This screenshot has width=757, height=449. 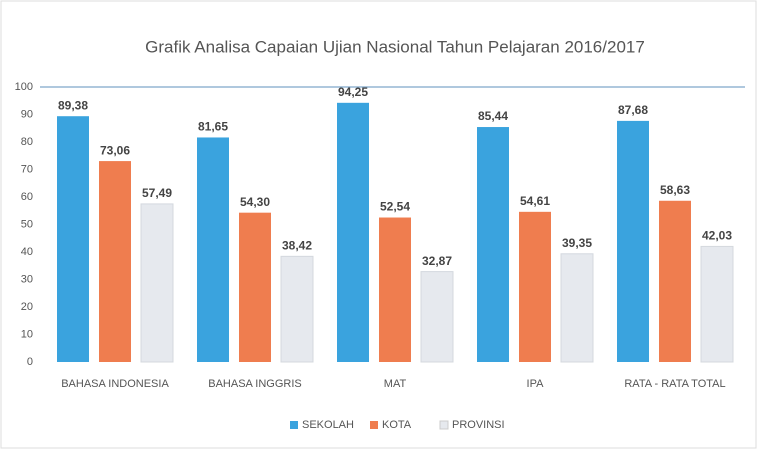 I want to click on value-label: 42,03, so click(x=717, y=236).